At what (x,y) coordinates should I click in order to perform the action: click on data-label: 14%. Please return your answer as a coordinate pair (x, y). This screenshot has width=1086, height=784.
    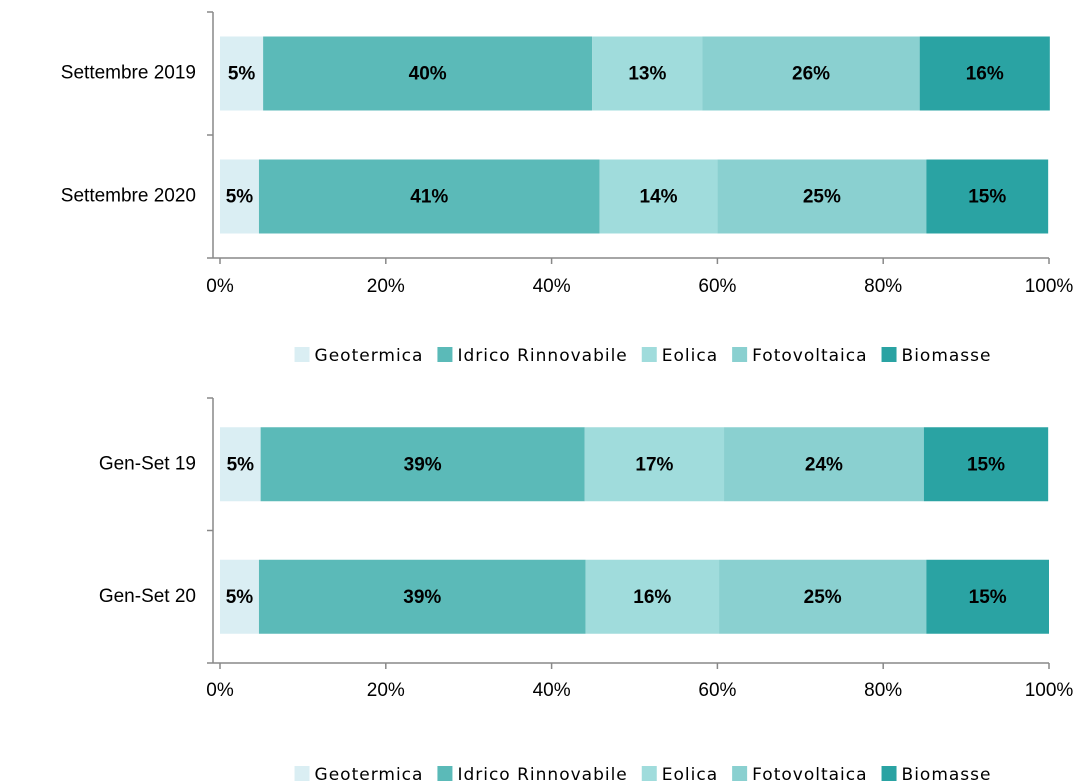
    Looking at the image, I should click on (659, 197).